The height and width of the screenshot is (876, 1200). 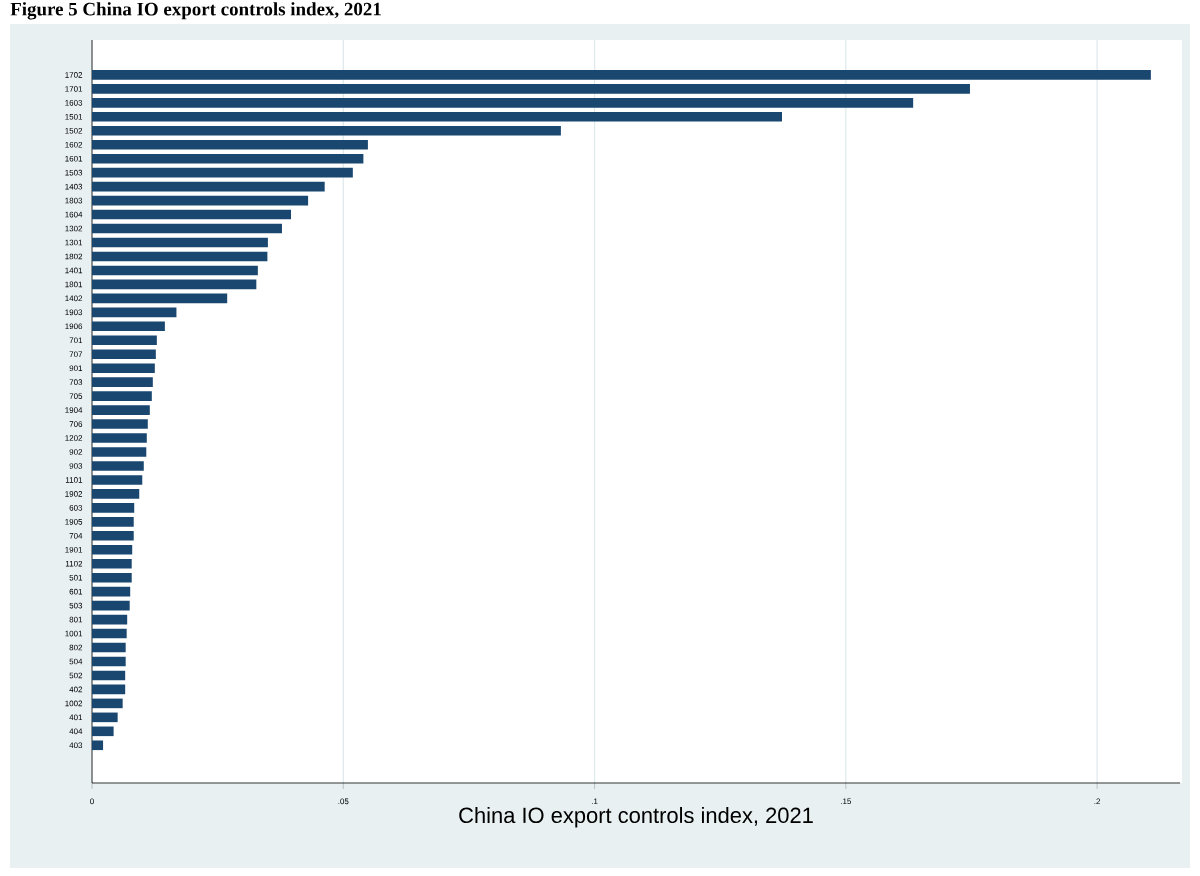 What do you see at coordinates (195, 11) in the screenshot?
I see `chart-title: Figure 5 China IO export controls index, 2021` at bounding box center [195, 11].